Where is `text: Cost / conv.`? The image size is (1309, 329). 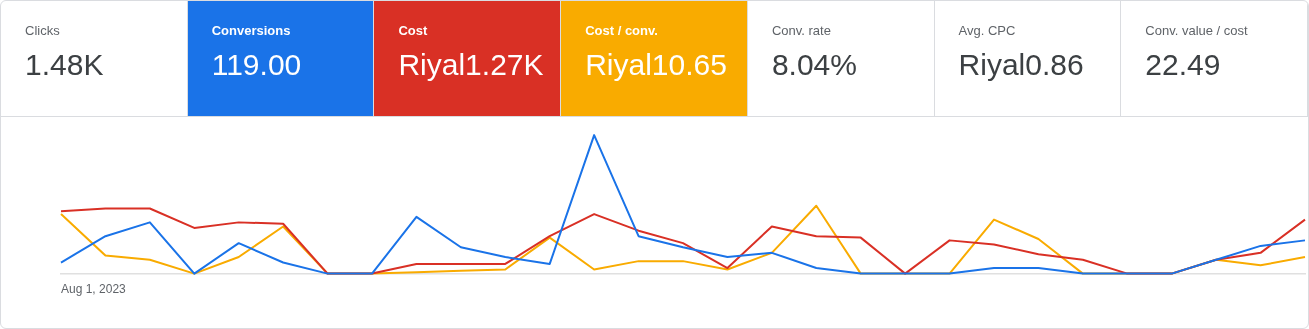 text: Cost / conv. is located at coordinates (622, 30).